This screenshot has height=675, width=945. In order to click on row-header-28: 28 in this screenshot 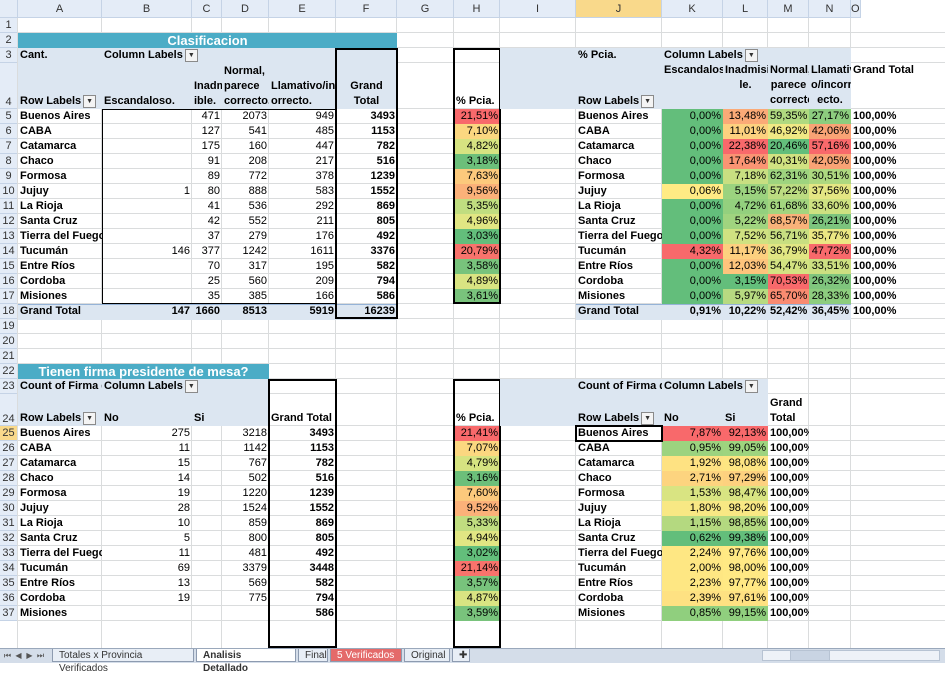, I will do `click(9, 478)`.